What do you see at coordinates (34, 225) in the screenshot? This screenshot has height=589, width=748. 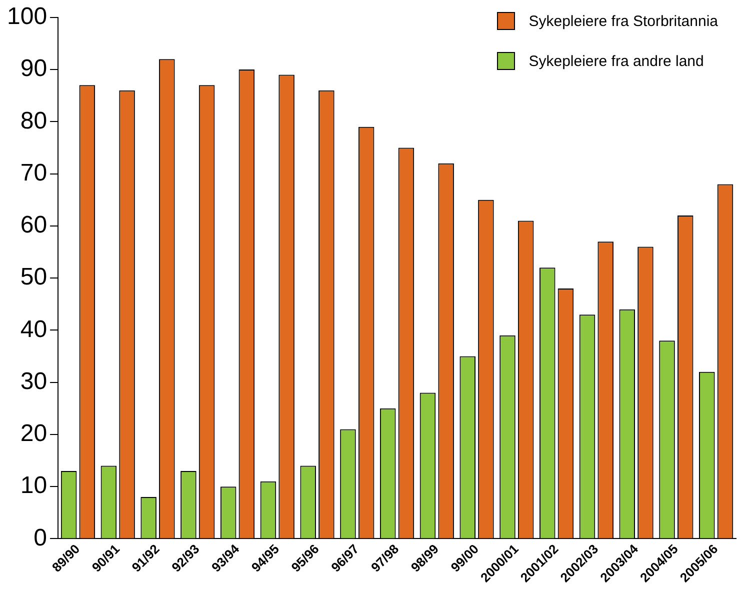 I see `y-tick-label: 60` at bounding box center [34, 225].